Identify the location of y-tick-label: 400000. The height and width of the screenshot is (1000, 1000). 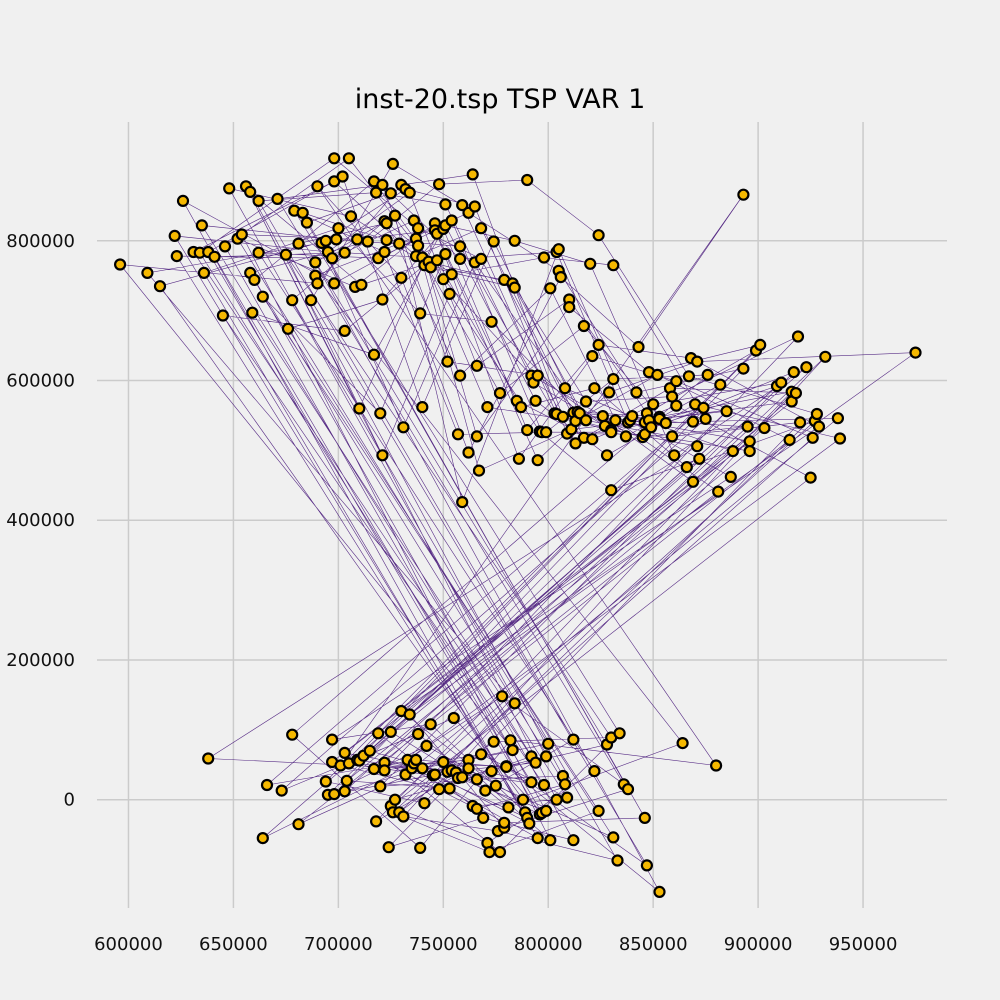
(40, 520).